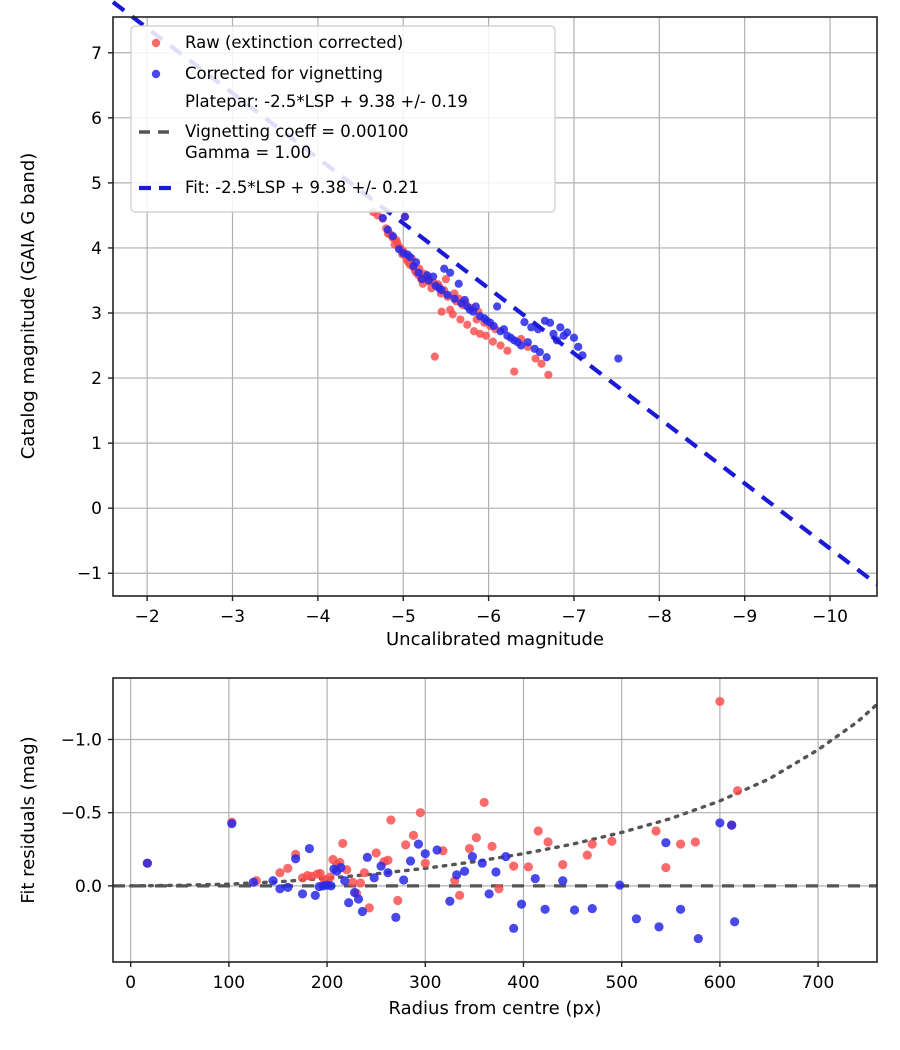 The image size is (900, 1050). What do you see at coordinates (284, 73) in the screenshot?
I see `legend-label: Corrected for vignetting` at bounding box center [284, 73].